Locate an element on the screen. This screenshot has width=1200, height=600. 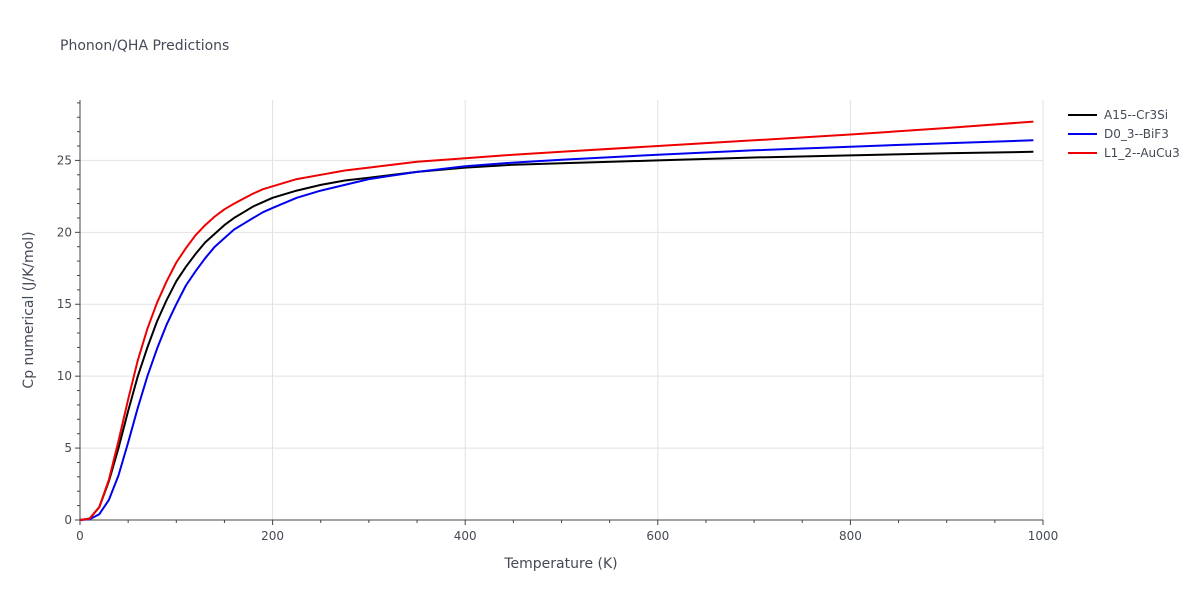
chart-title: Phonon/QHA Predictions is located at coordinates (144, 46).